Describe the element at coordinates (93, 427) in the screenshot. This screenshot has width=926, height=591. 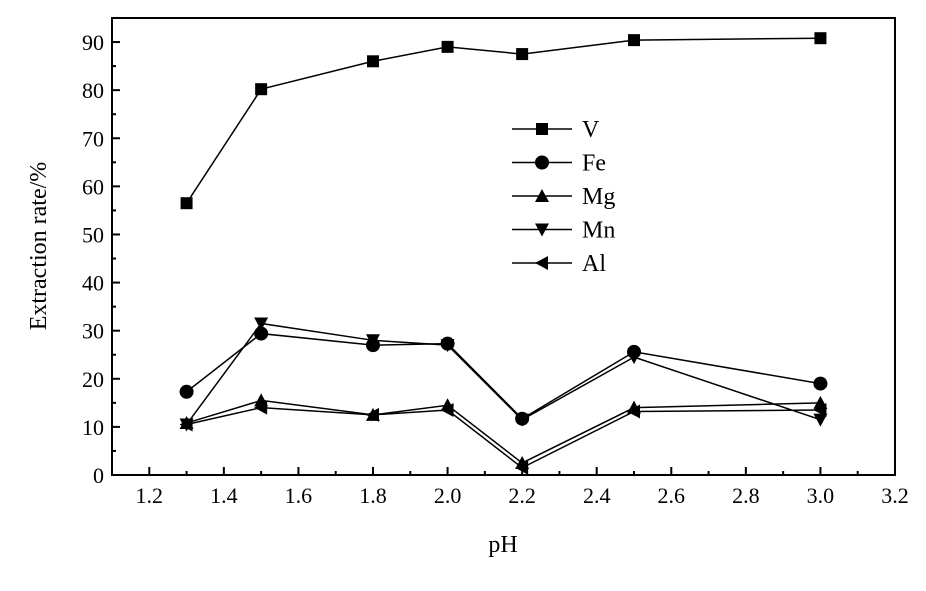
I see `y-tick-label: 10` at that location.